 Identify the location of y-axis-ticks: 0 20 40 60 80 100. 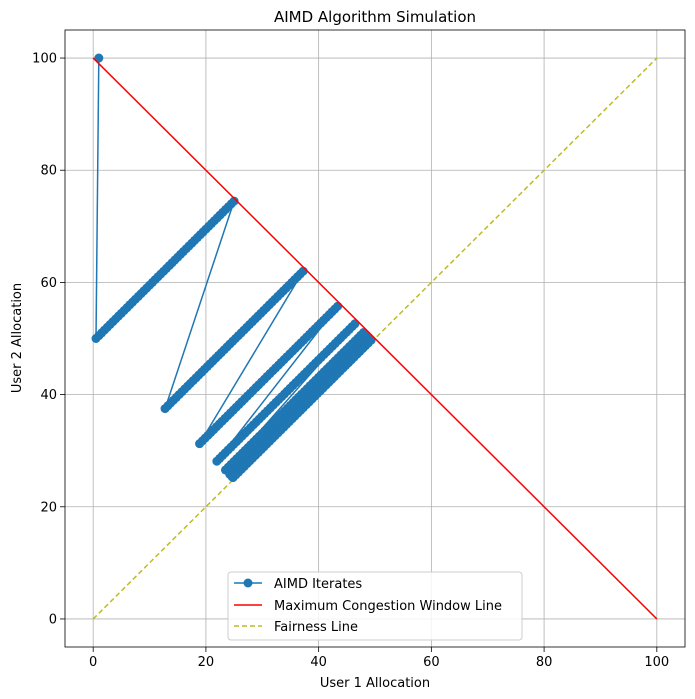
(48, 339).